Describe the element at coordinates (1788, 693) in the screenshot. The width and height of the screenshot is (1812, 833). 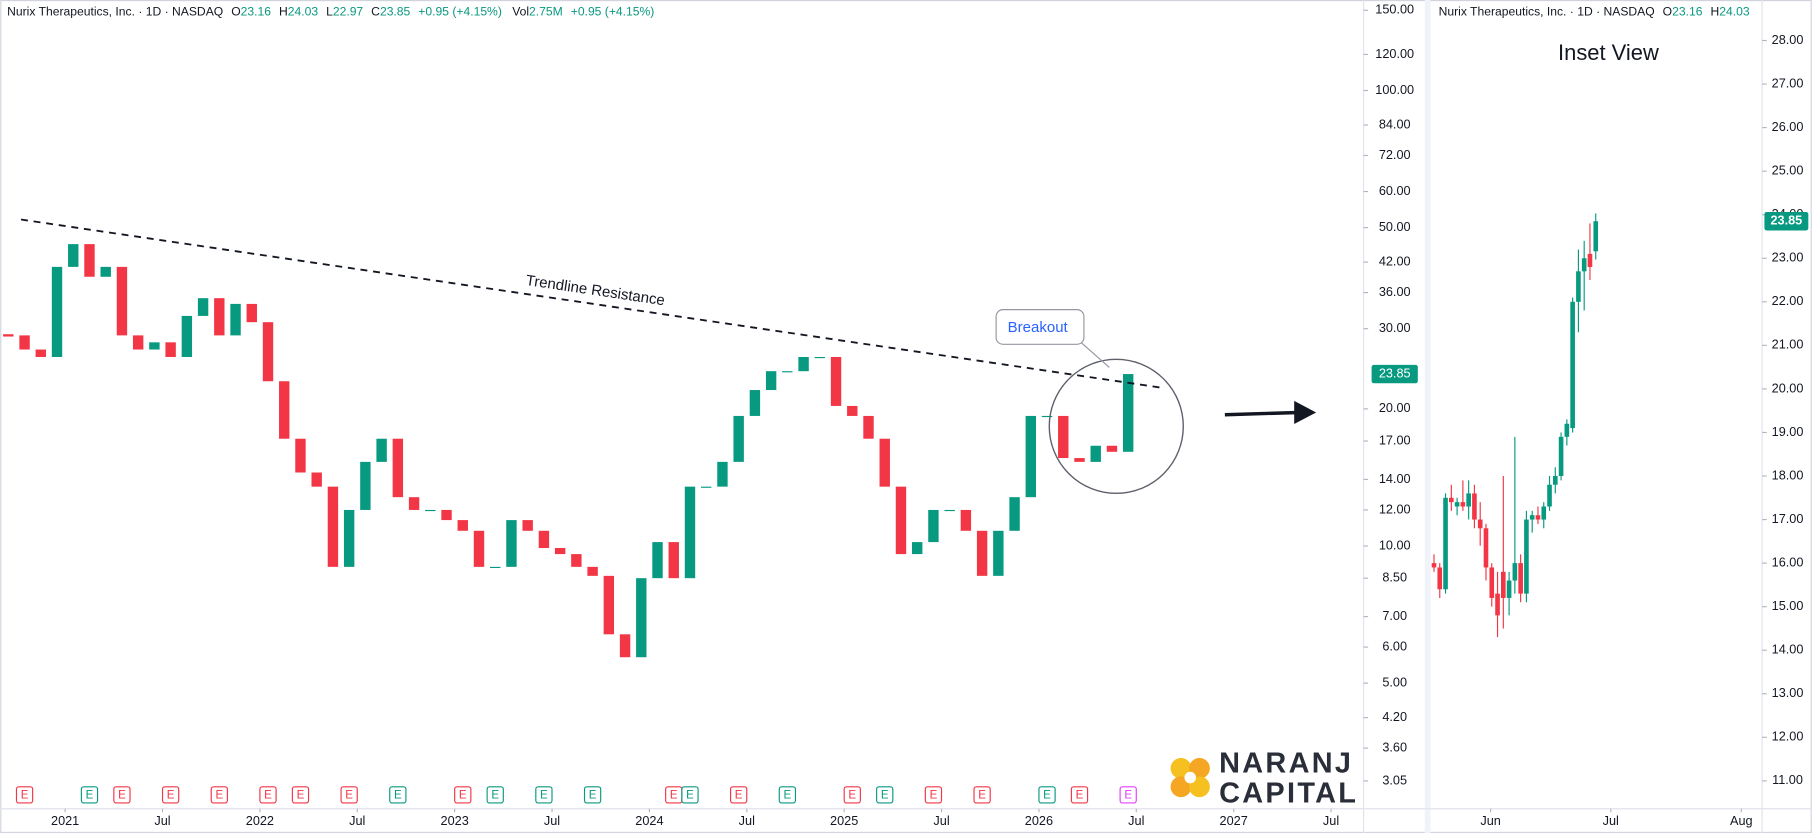
I see `y-tick-label: 13.00` at that location.